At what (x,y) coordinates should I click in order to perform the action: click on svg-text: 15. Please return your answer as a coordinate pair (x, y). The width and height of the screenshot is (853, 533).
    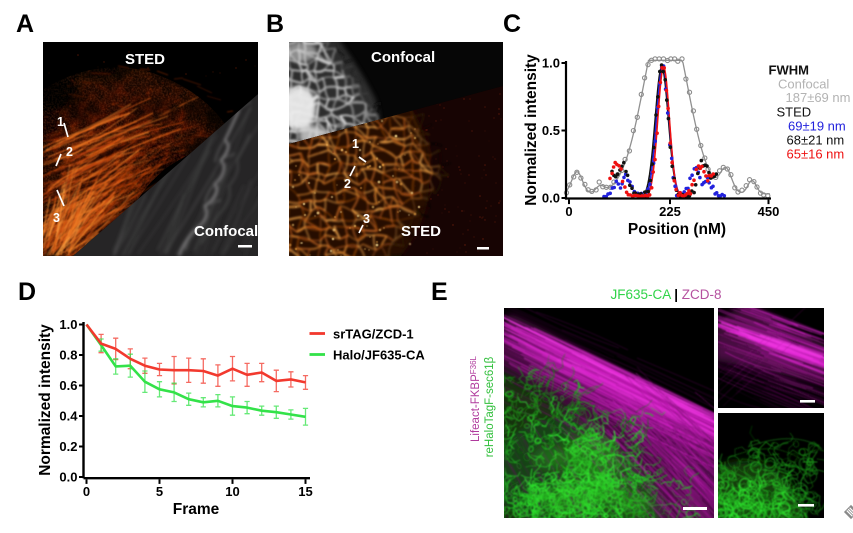
    Looking at the image, I should click on (305, 491).